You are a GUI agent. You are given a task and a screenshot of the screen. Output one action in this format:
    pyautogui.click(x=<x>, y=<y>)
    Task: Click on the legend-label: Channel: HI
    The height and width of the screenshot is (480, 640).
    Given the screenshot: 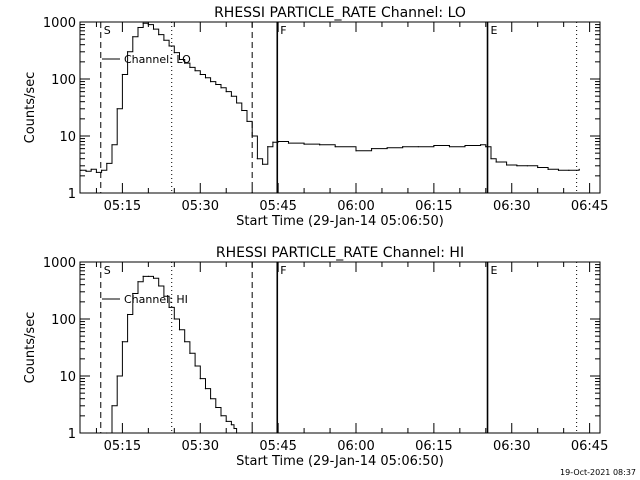 What is the action you would take?
    pyautogui.click(x=156, y=299)
    